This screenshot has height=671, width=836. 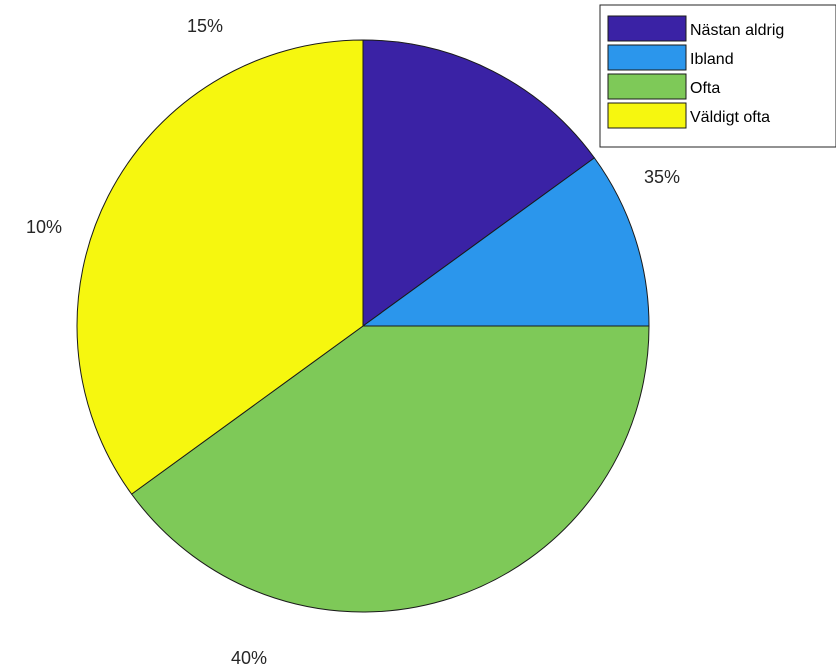 I want to click on legend-label-2: Ibland, so click(x=712, y=59).